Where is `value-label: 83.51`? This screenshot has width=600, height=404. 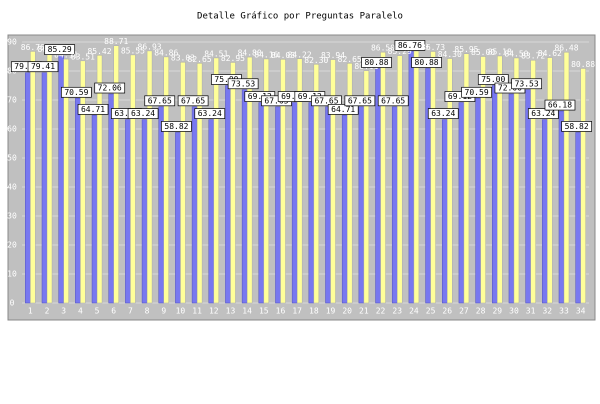
value-label: 83.51 is located at coordinates (83, 56).